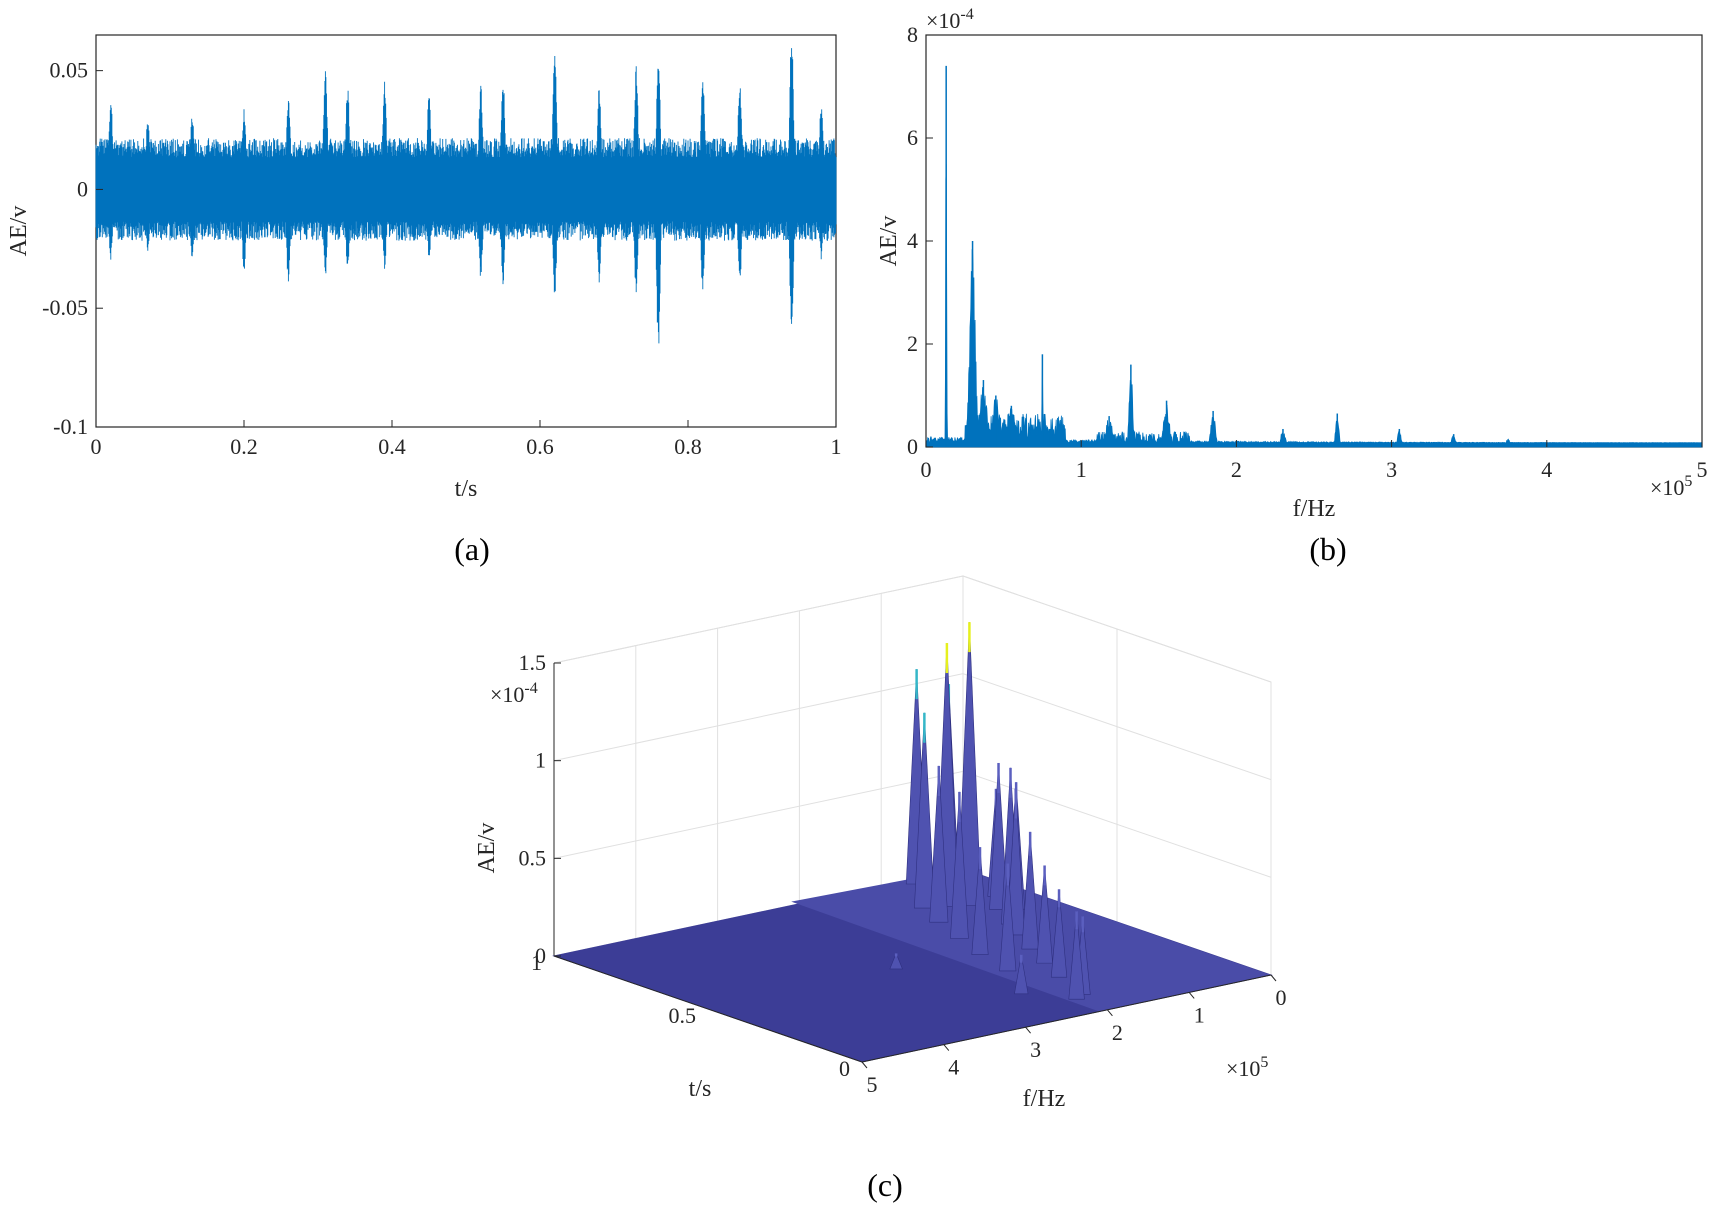 The height and width of the screenshot is (1212, 1713). Describe the element at coordinates (1066, 1018) in the screenshot. I see `panel-c-f-axis` at that location.